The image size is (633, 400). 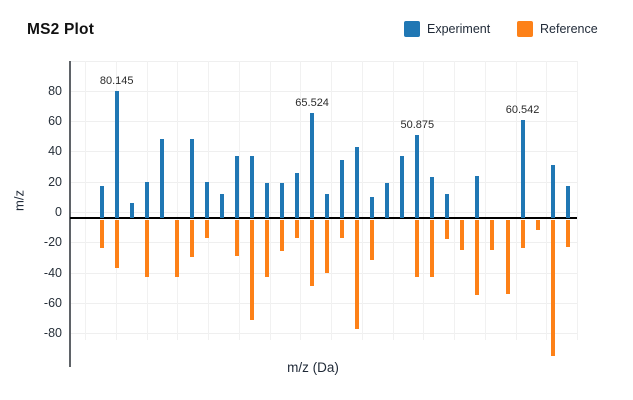 I want to click on peak-label: 65.524, so click(x=312, y=102).